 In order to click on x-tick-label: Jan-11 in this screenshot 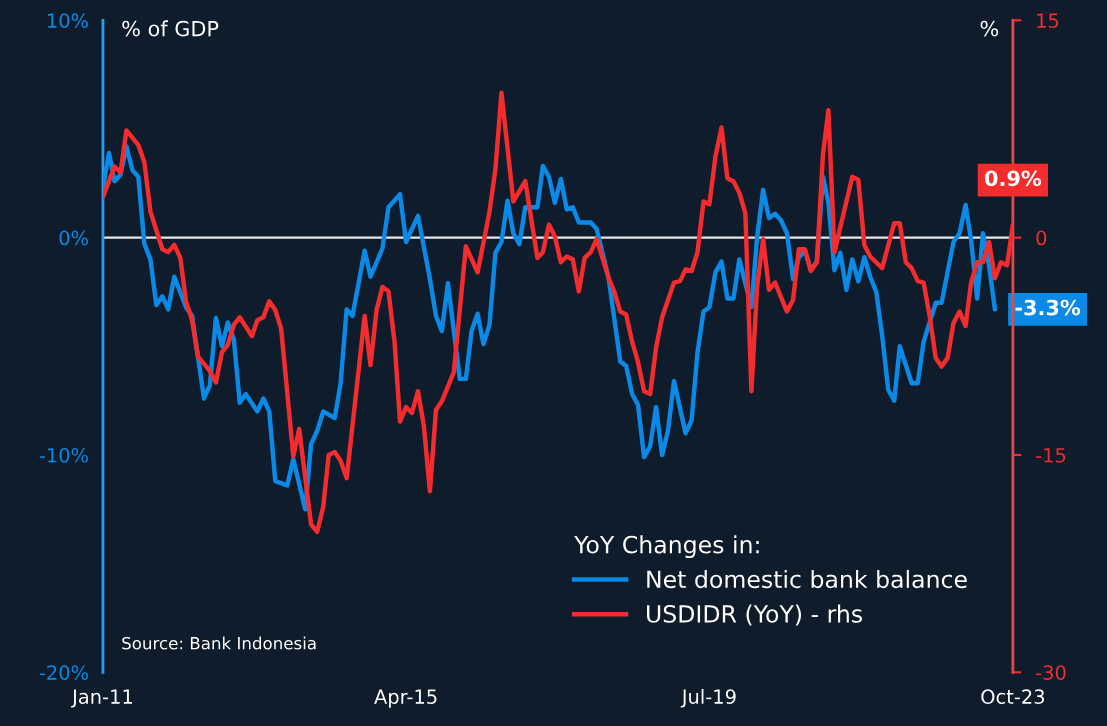, I will do `click(102, 698)`.